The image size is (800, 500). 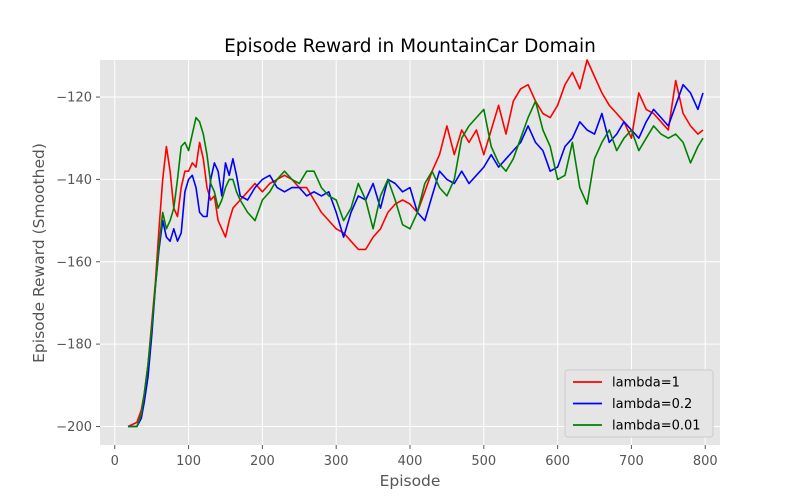 What do you see at coordinates (74, 427) in the screenshot?
I see `y-tick-label: −200` at bounding box center [74, 427].